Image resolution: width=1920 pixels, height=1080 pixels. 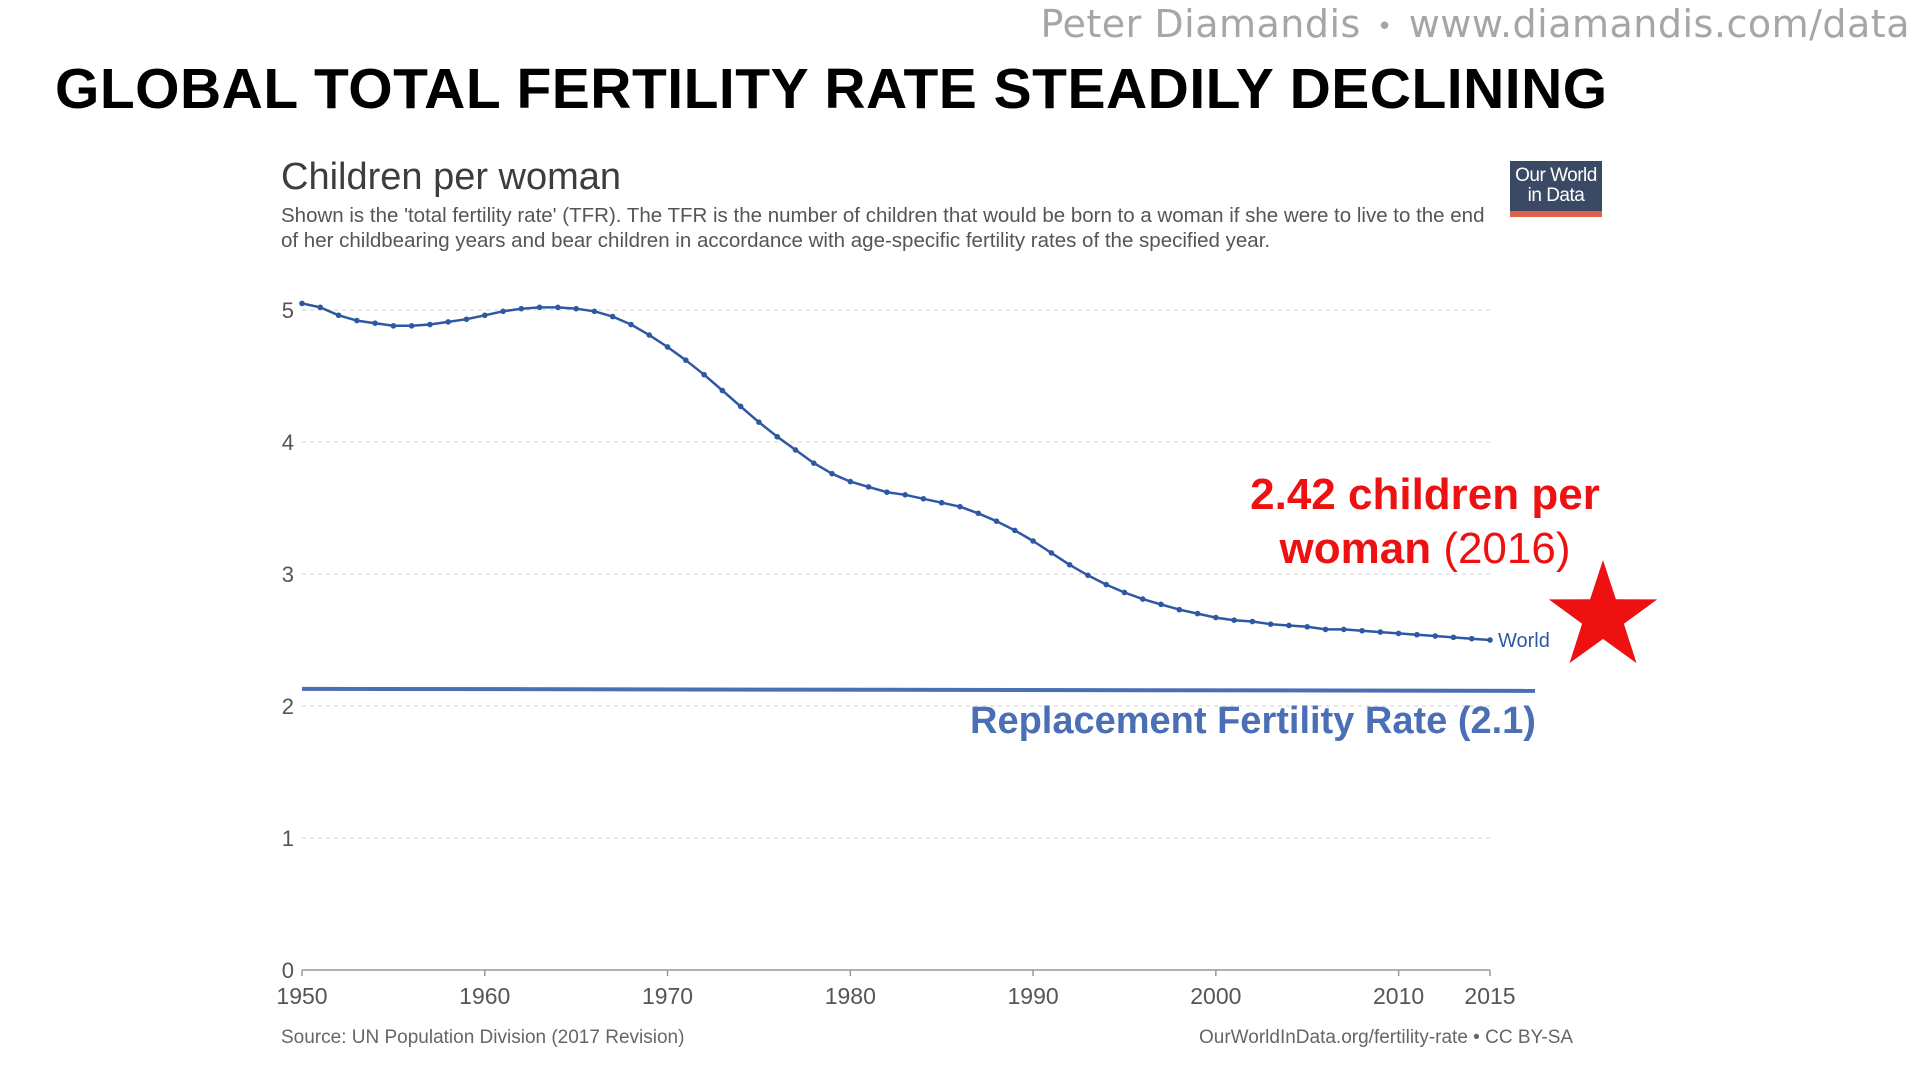 I want to click on data-point-1996, so click(x=1142, y=599).